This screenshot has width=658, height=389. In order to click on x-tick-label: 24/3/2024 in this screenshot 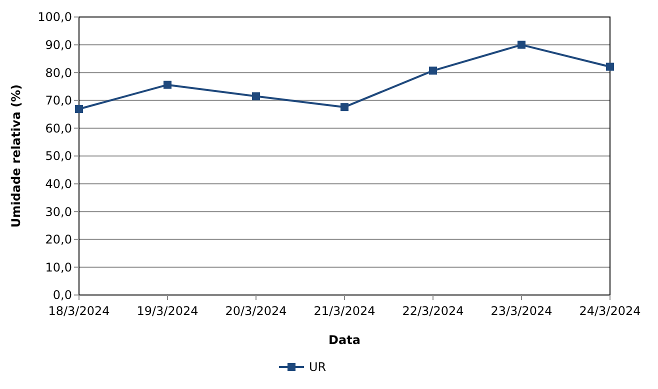, I will do `click(610, 311)`.